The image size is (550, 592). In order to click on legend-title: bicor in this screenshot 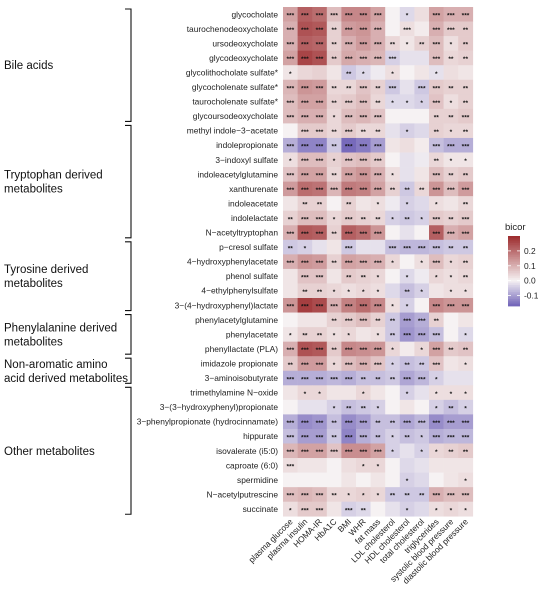, I will do `click(515, 227)`.